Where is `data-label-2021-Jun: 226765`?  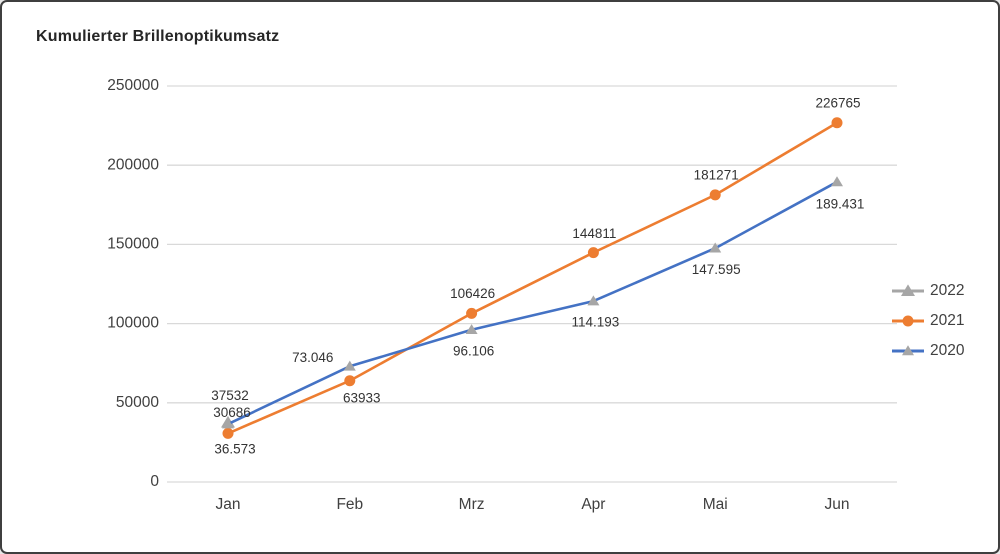 data-label-2021-Jun: 226765 is located at coordinates (837, 102).